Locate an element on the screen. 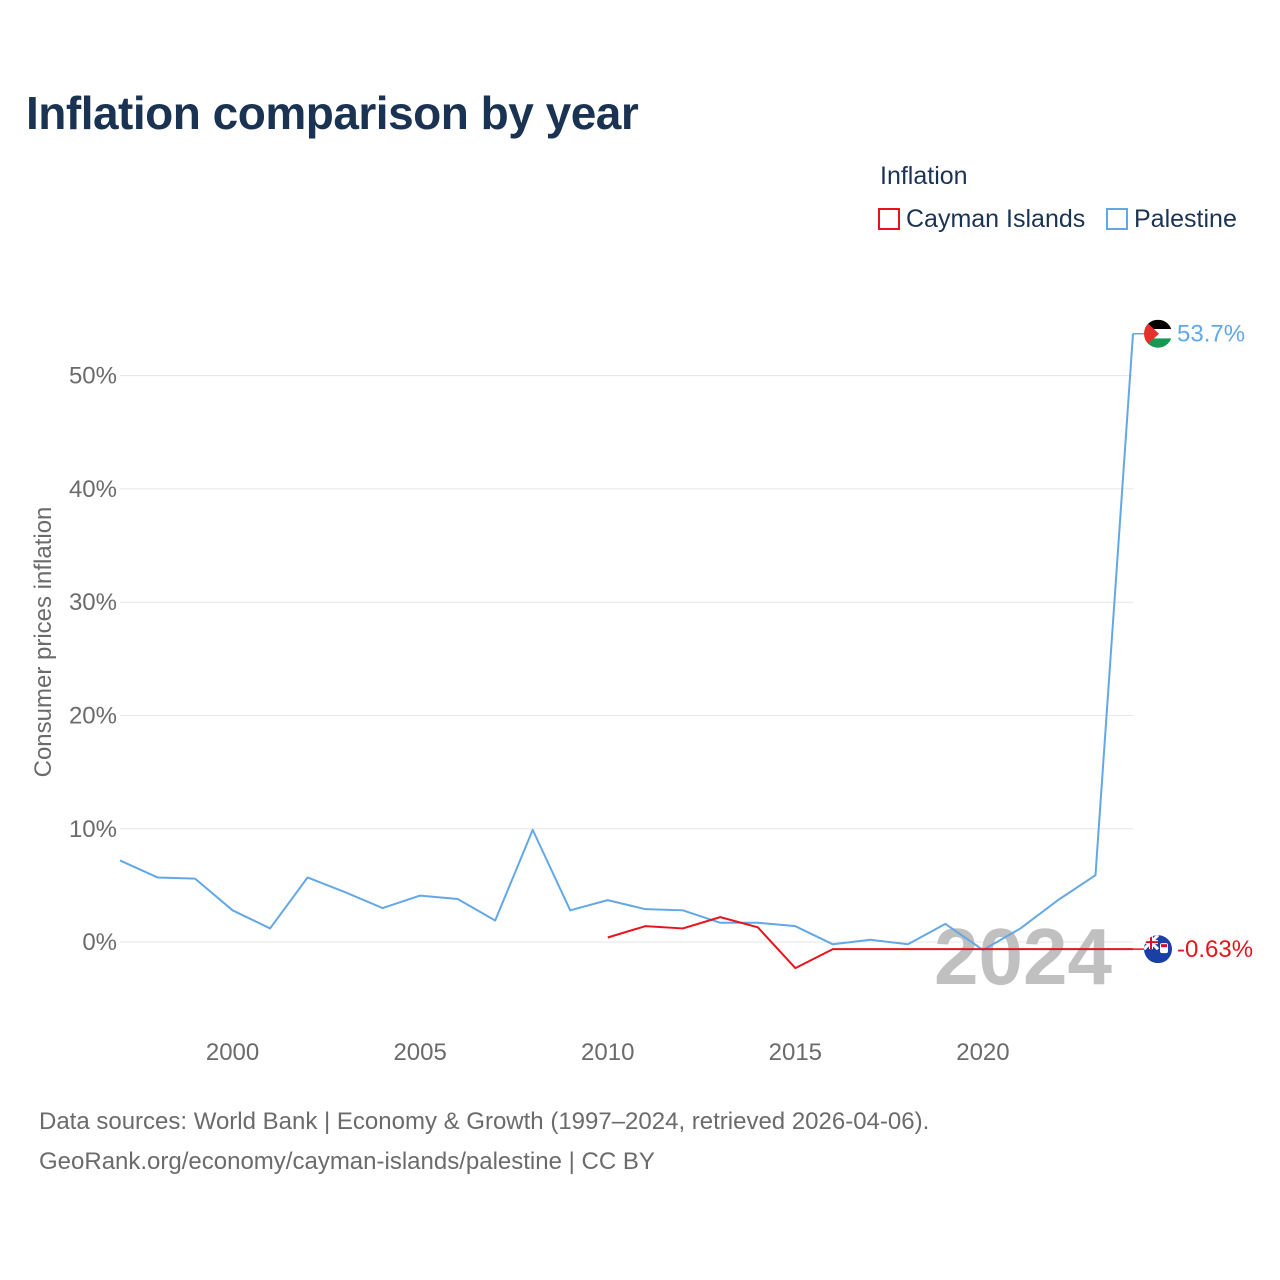 Image resolution: width=1280 pixels, height=1280 pixels. legend-label-palestine: Palestine is located at coordinates (1185, 218).